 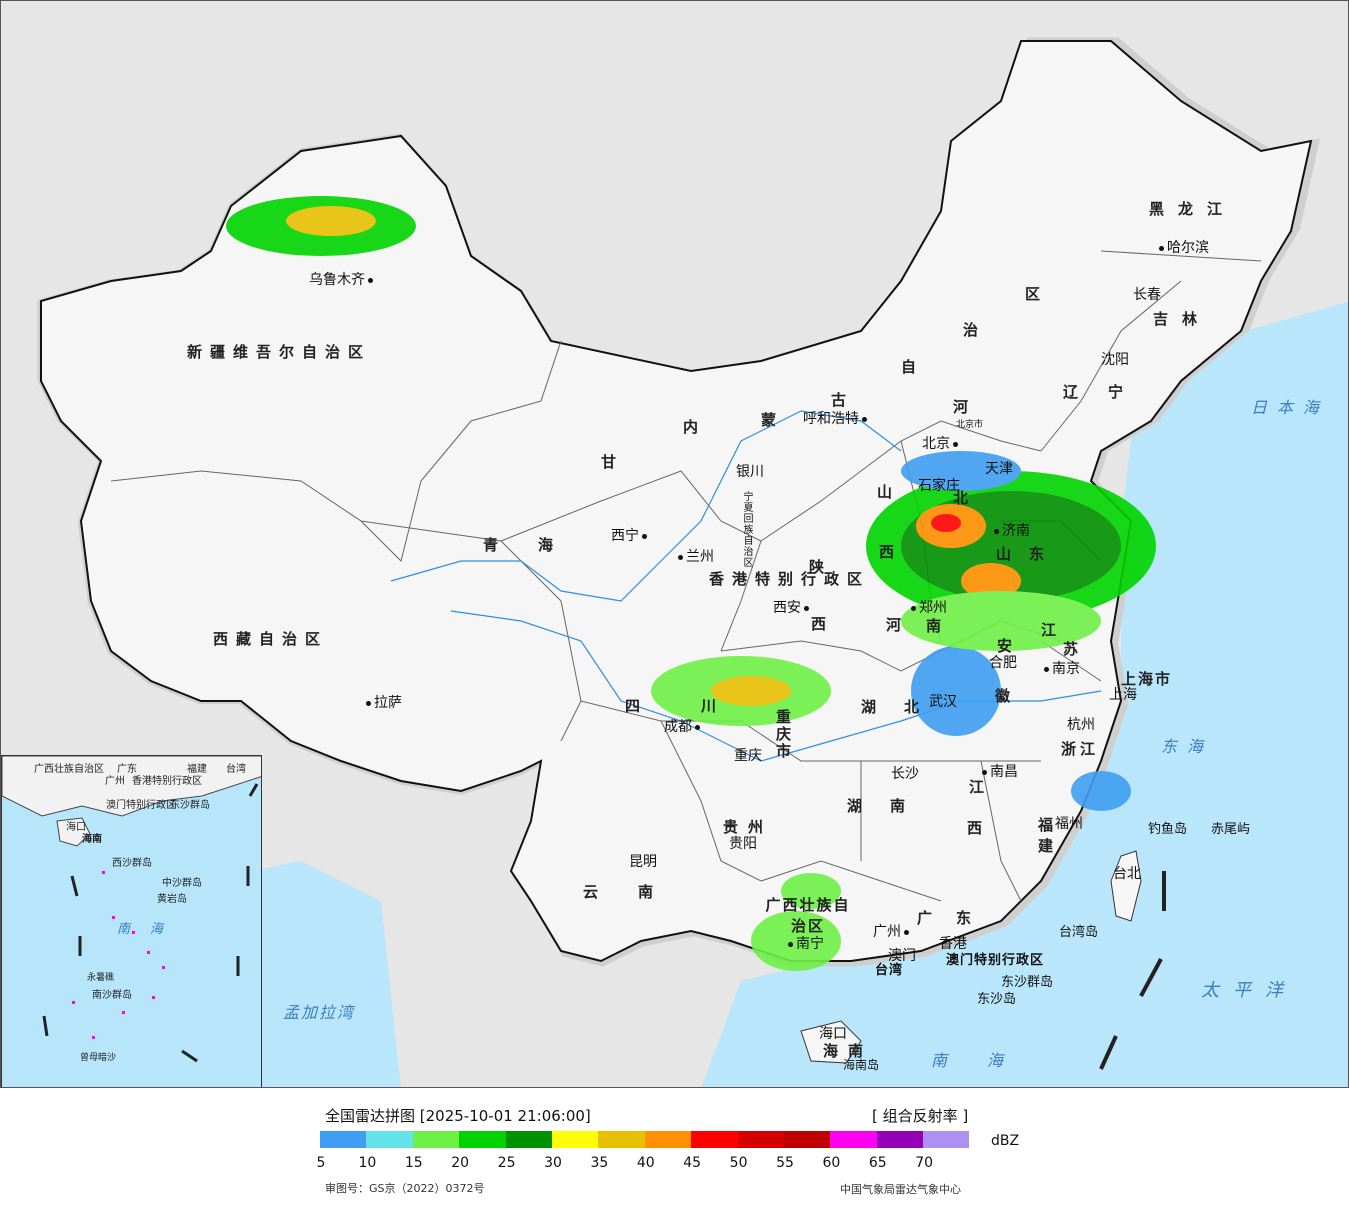 What do you see at coordinates (599, 1163) in the screenshot?
I see `color-scale-tick: 35` at bounding box center [599, 1163].